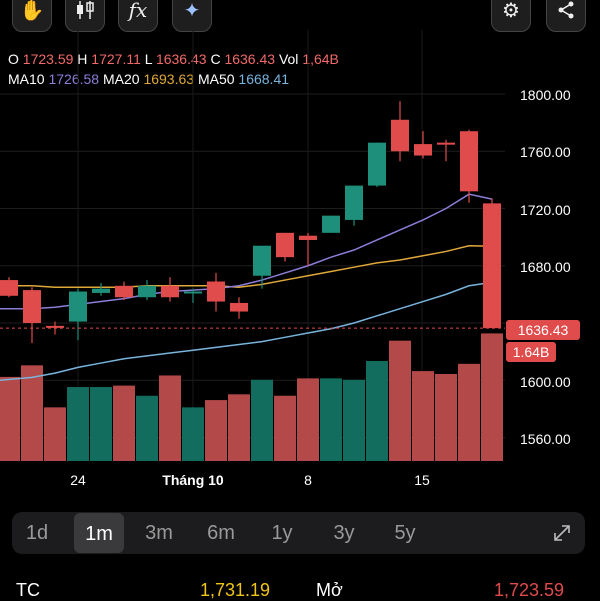 This screenshot has height=601, width=600. What do you see at coordinates (169, 79) in the screenshot?
I see `ma20-value: 1693.63` at bounding box center [169, 79].